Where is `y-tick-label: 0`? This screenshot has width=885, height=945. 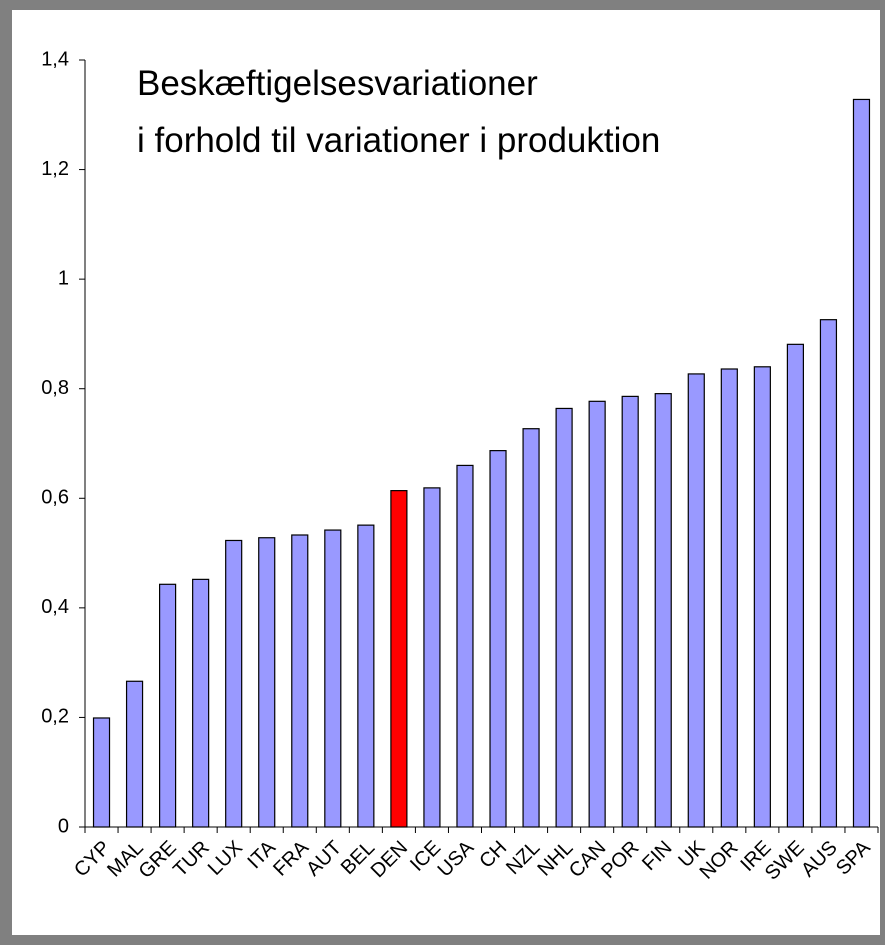
y-tick-label: 0 is located at coordinates (63, 826).